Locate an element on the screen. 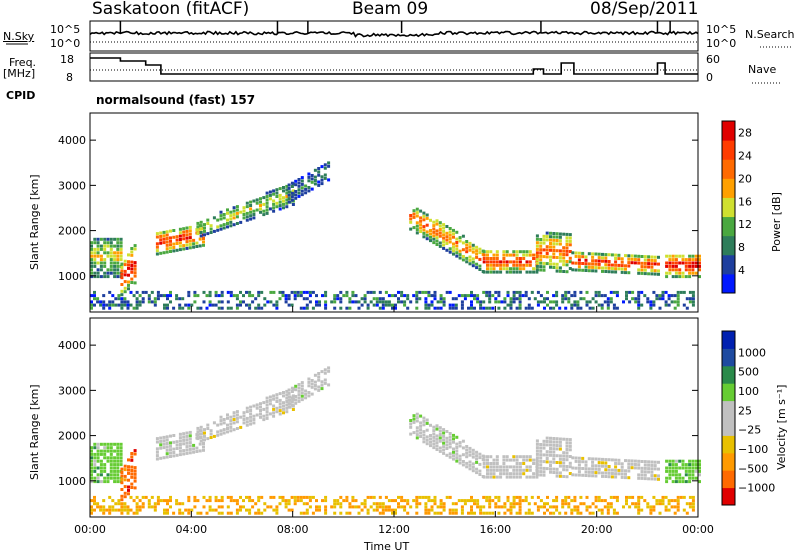  power-colorbar-segment is located at coordinates (728, 207).